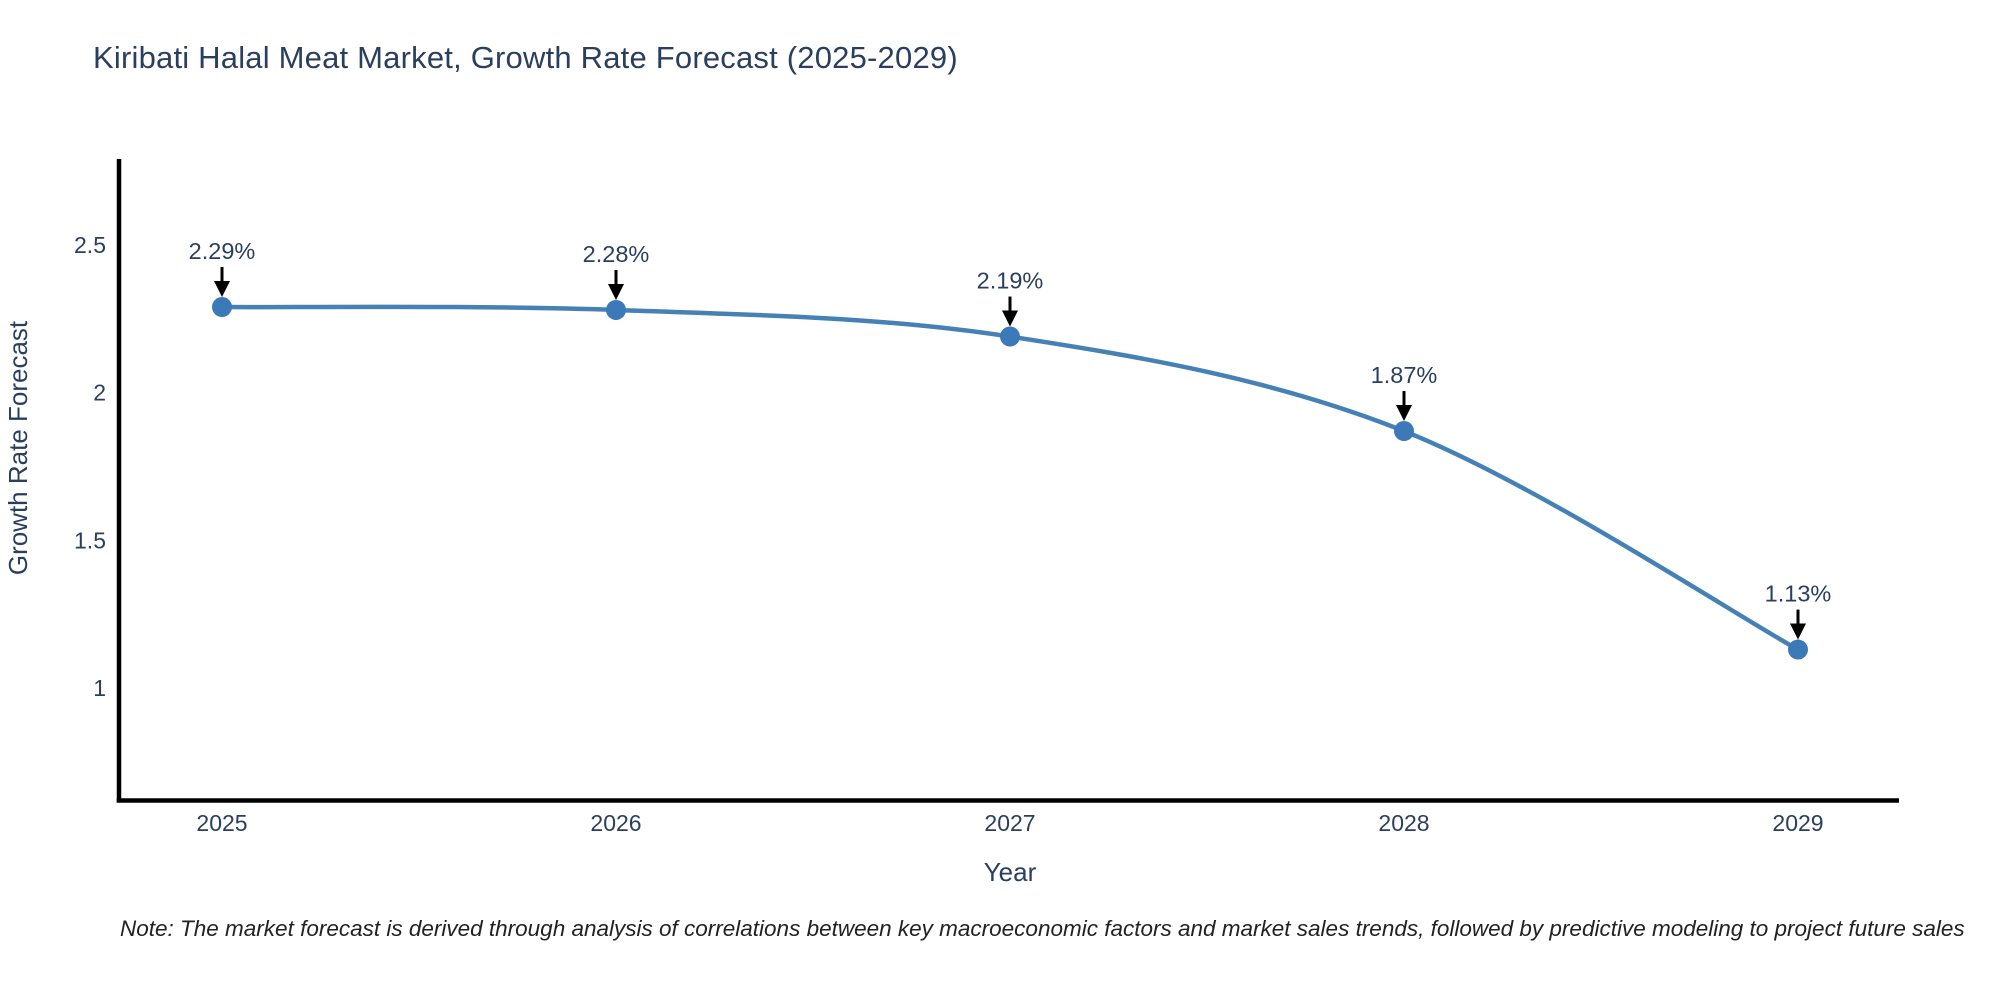 The image size is (2000, 1000). I want to click on x-tick-label: 2027, so click(1009, 823).